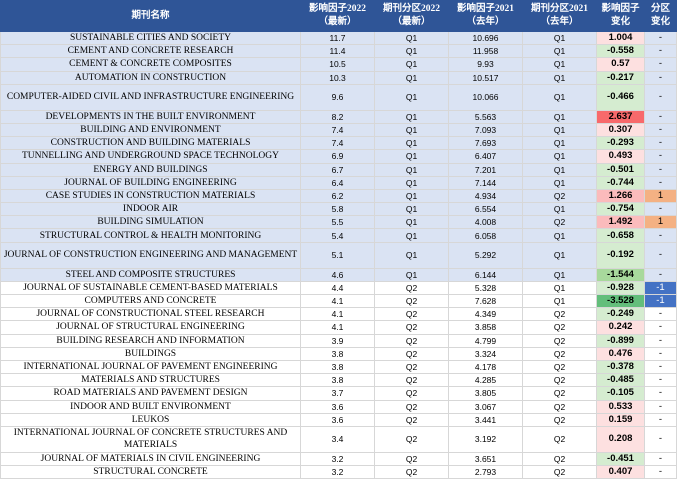 The image size is (678, 481). Describe the element at coordinates (150, 301) in the screenshot. I see `journal-name-cell: COMPUTERS AND CONCRETE` at that location.